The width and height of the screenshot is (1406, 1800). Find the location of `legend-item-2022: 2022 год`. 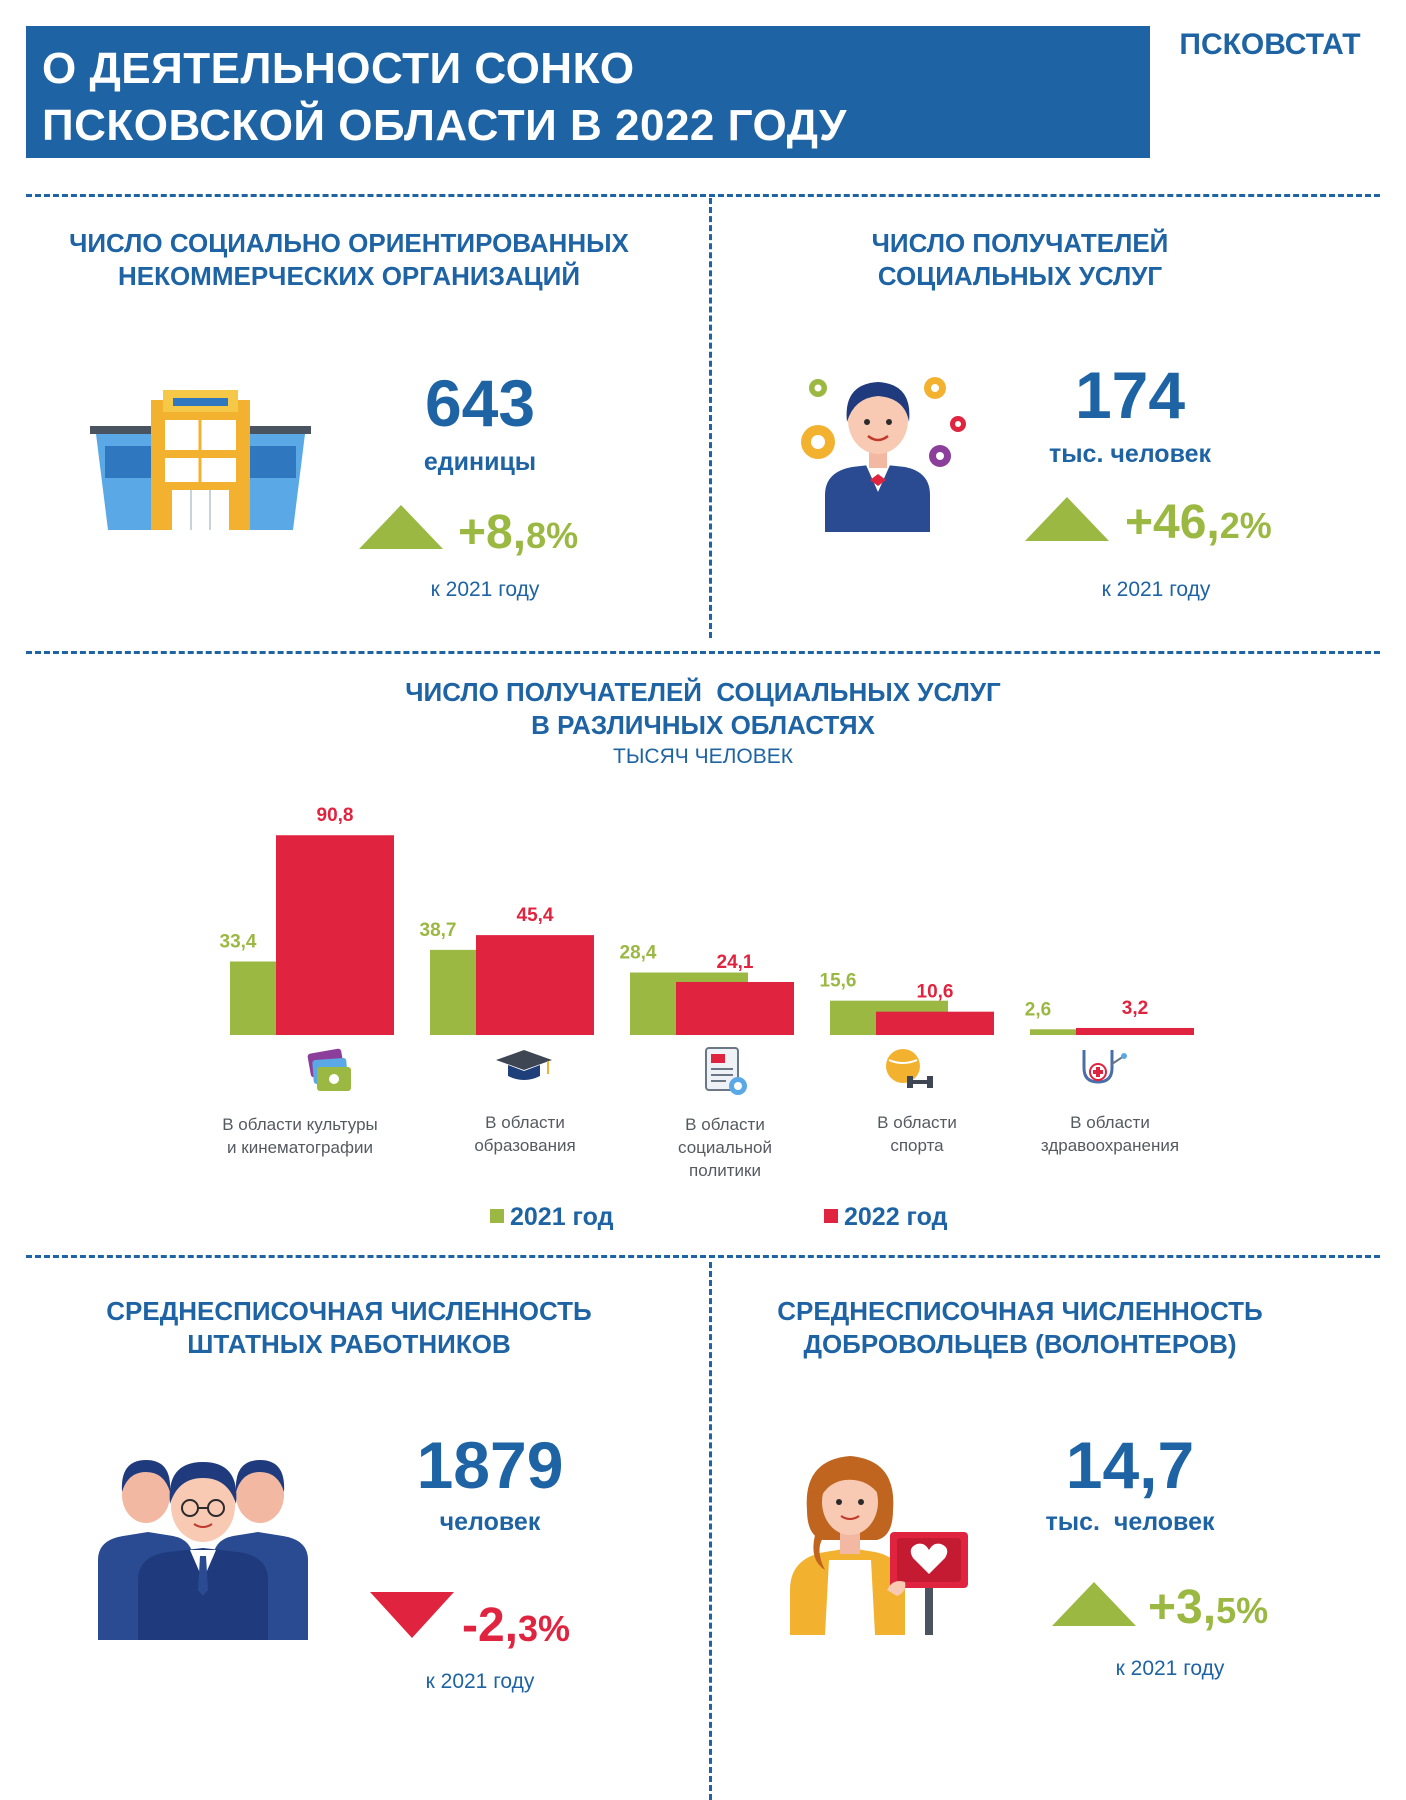

legend-item-2022: 2022 год is located at coordinates (885, 1217).